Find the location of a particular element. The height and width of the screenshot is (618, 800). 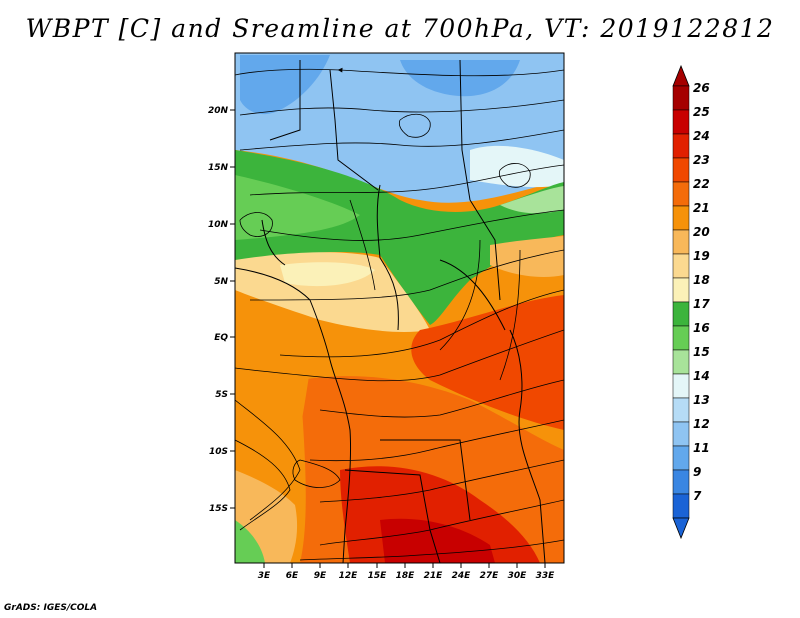

lon-label: 12E is located at coordinates (349, 576).